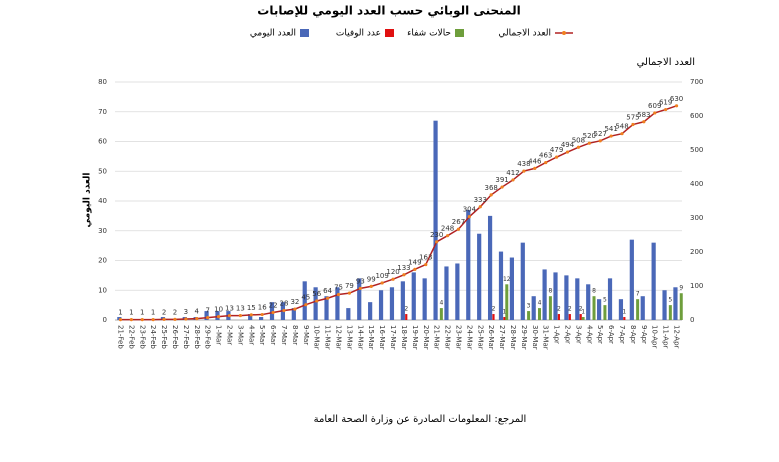 The height and width of the screenshot is (462, 779). I want to click on x-tick-label: 19-Mar, so click(415, 337).